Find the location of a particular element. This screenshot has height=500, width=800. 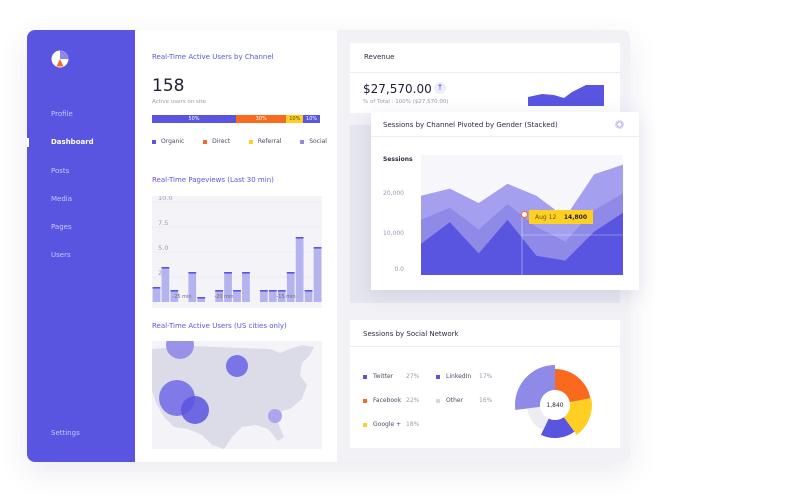

donut-slice-google is located at coordinates (577, 416).